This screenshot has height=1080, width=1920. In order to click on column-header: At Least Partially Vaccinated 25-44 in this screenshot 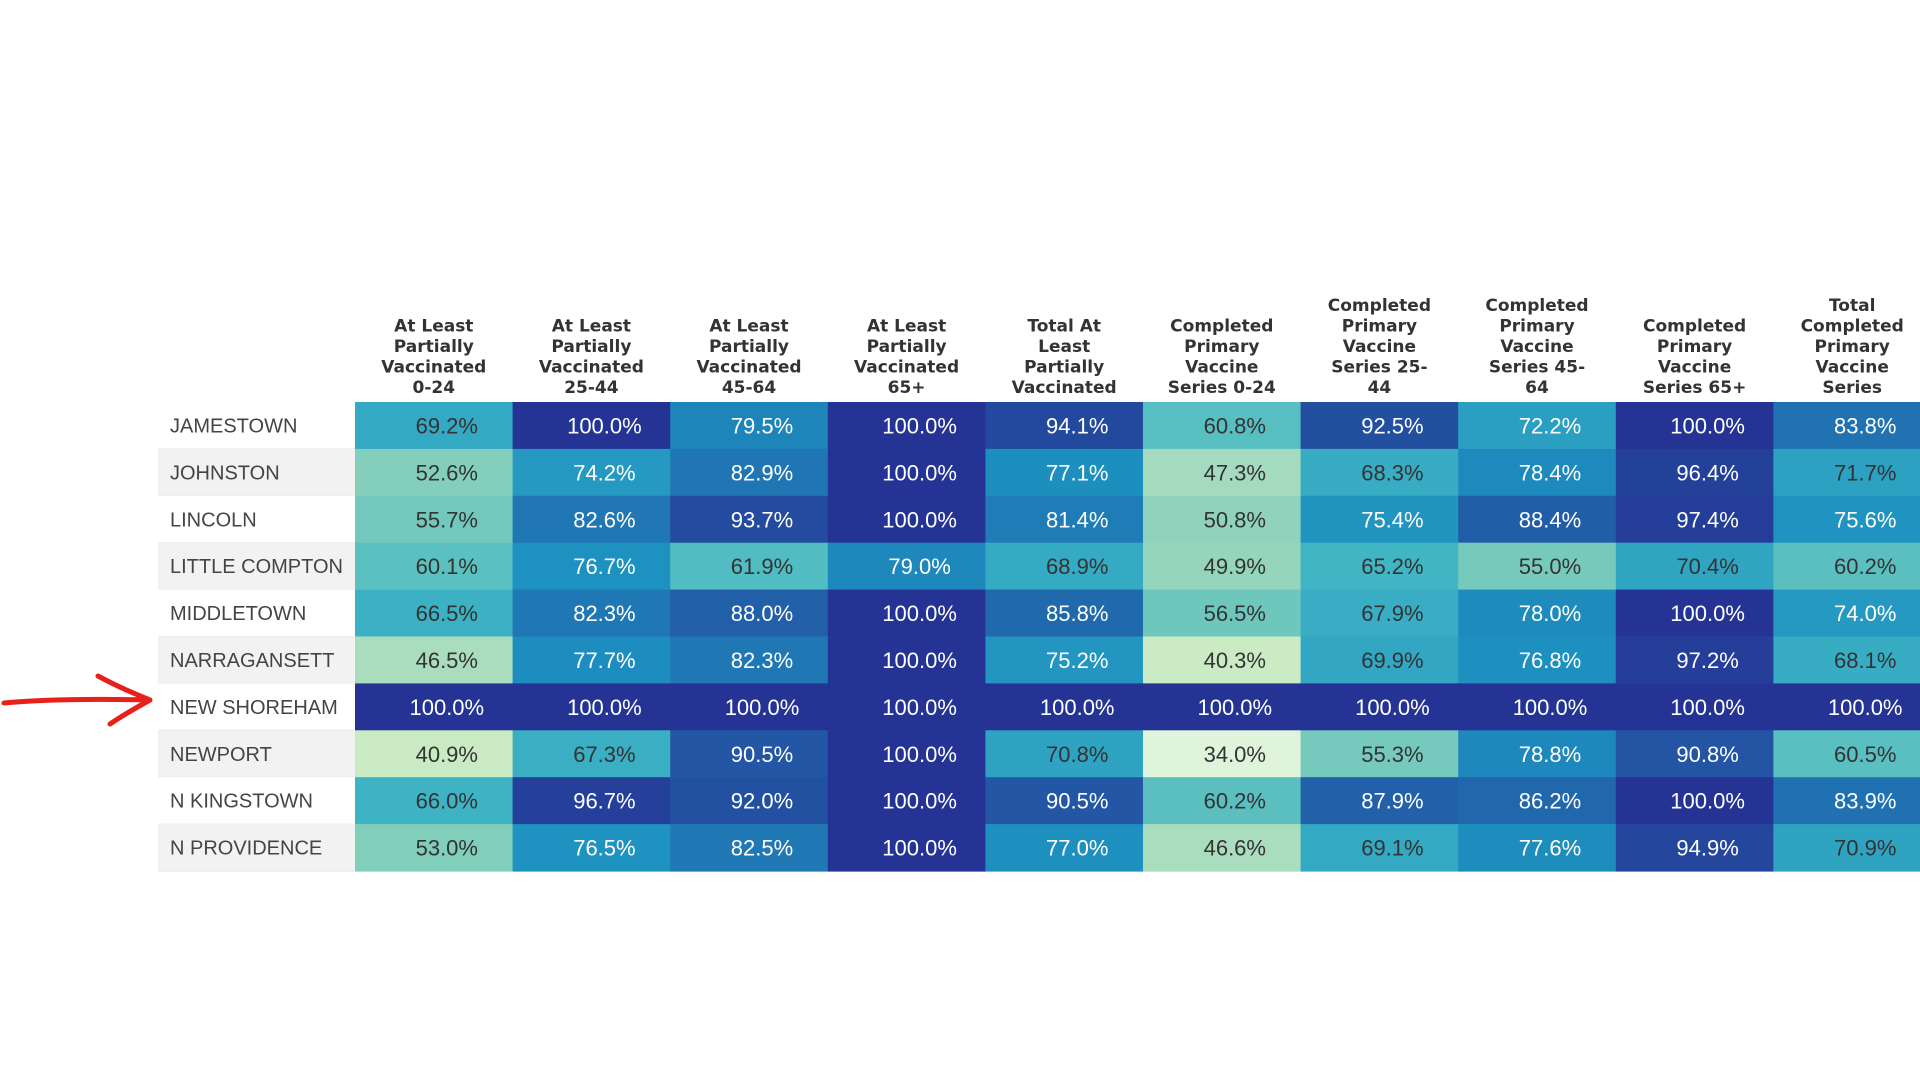, I will do `click(591, 358)`.